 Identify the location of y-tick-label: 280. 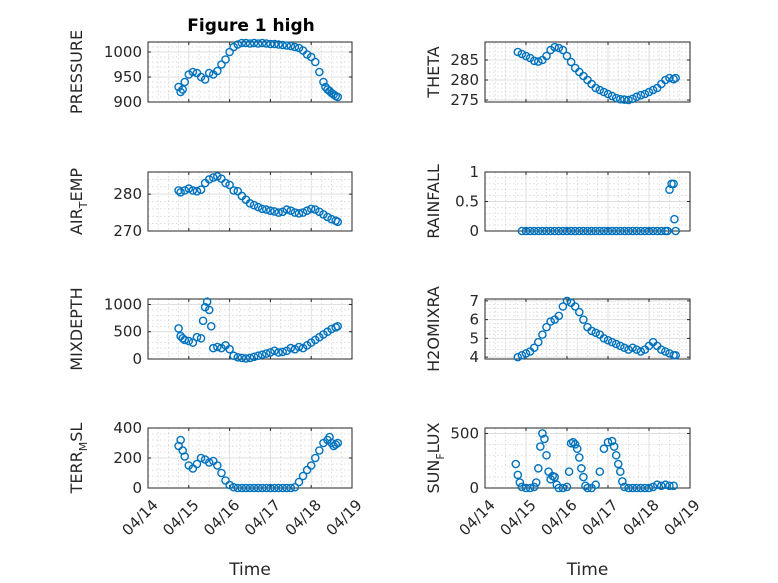
(127, 194).